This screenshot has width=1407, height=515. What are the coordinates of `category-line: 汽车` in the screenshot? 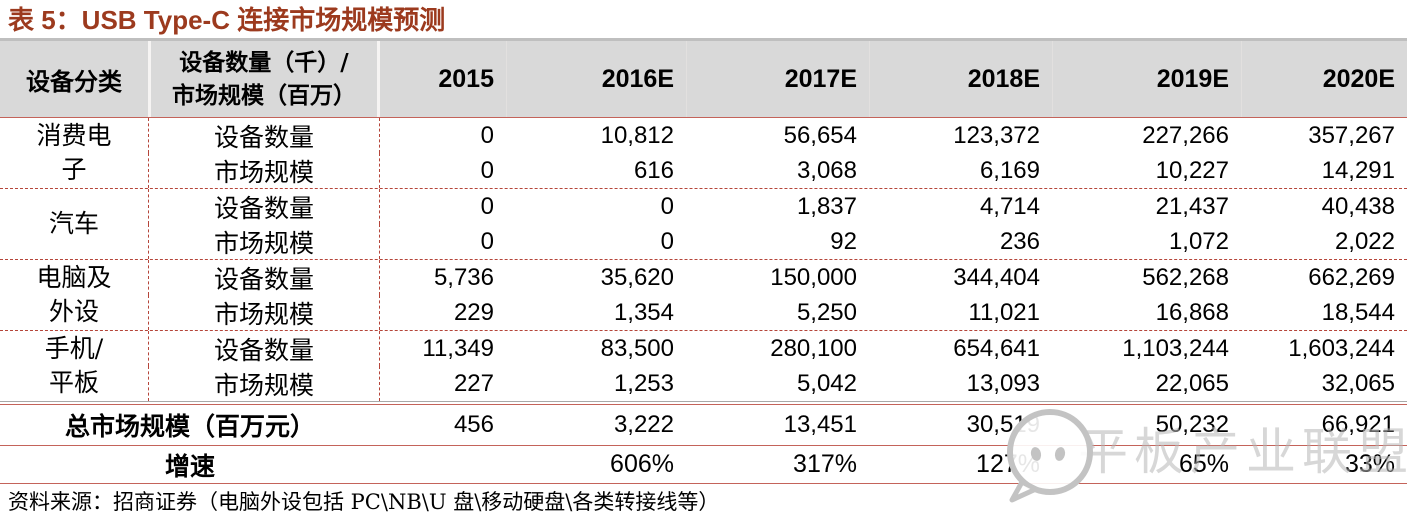 It's located at (73, 223).